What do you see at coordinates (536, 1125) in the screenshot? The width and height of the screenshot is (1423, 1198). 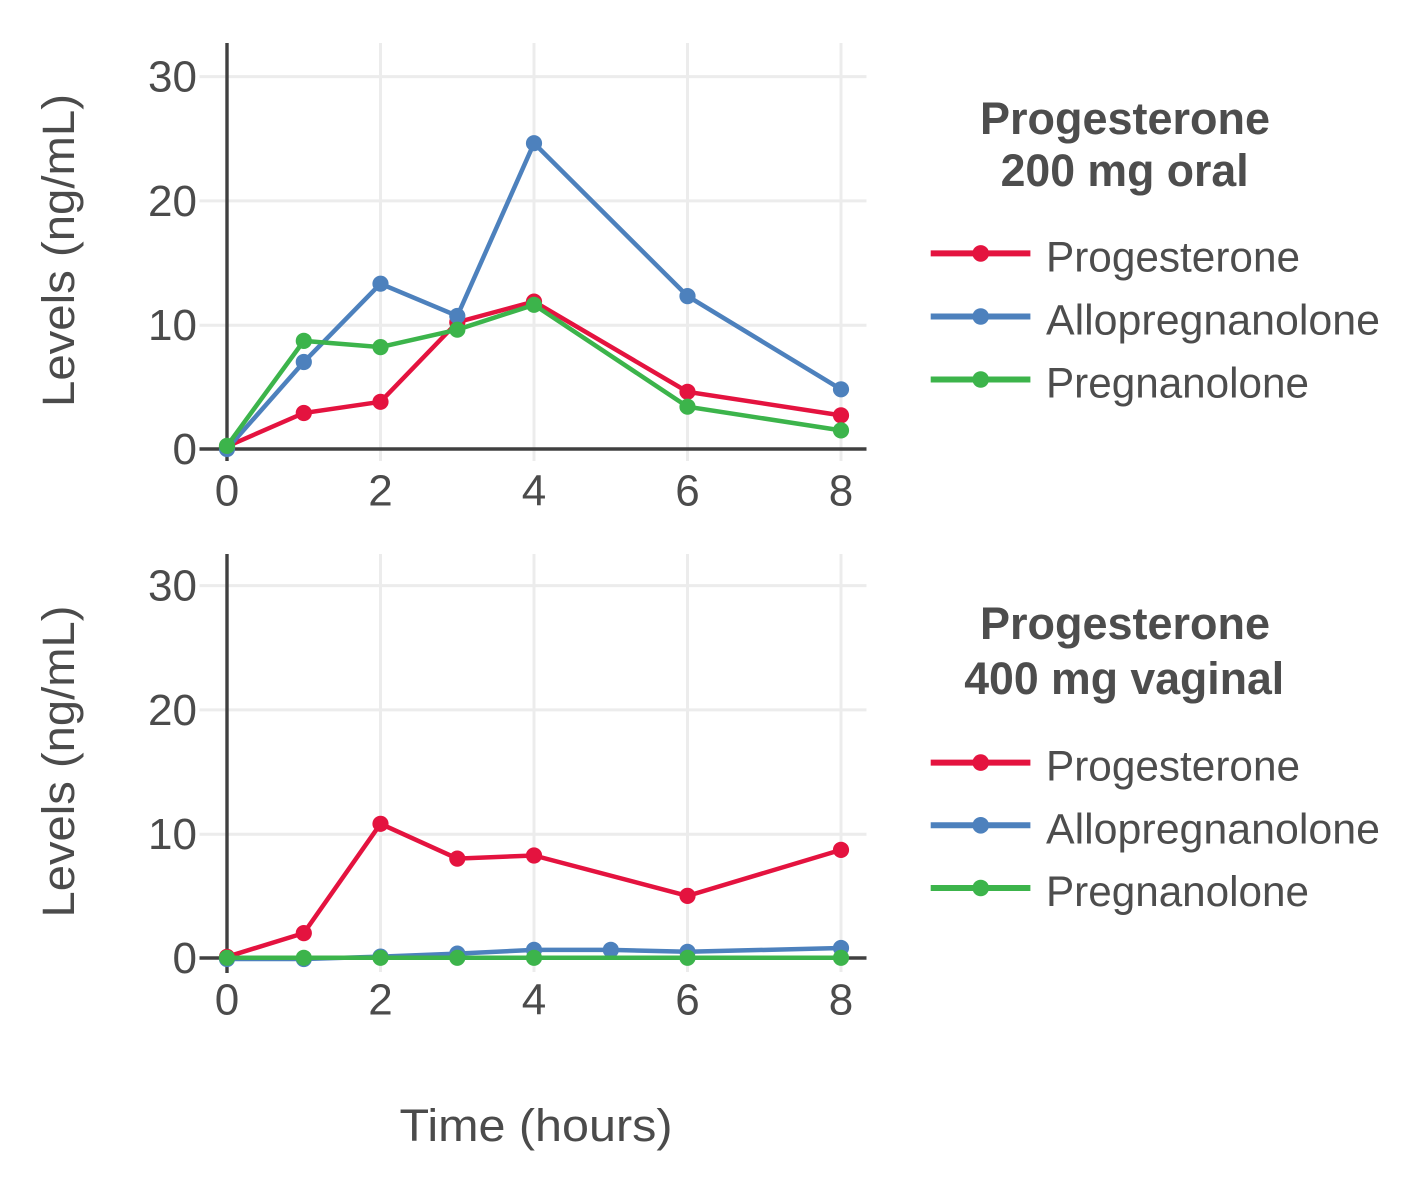 I see `svg-text: Time (hours)` at bounding box center [536, 1125].